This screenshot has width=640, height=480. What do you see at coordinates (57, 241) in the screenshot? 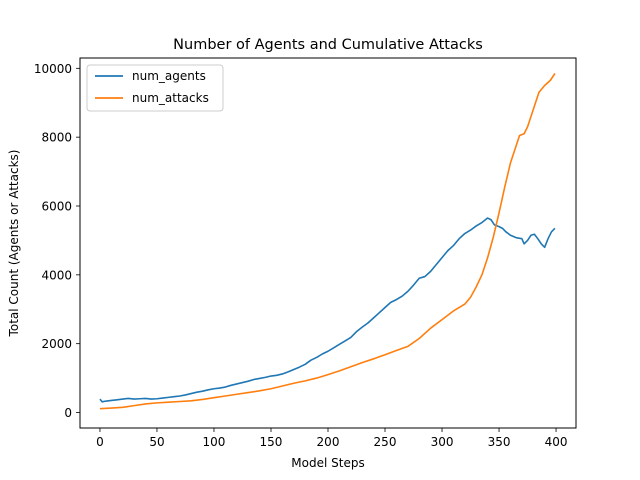
I see `y-axis: 0 2000 4000 6000 8000 10000` at bounding box center [57, 241].